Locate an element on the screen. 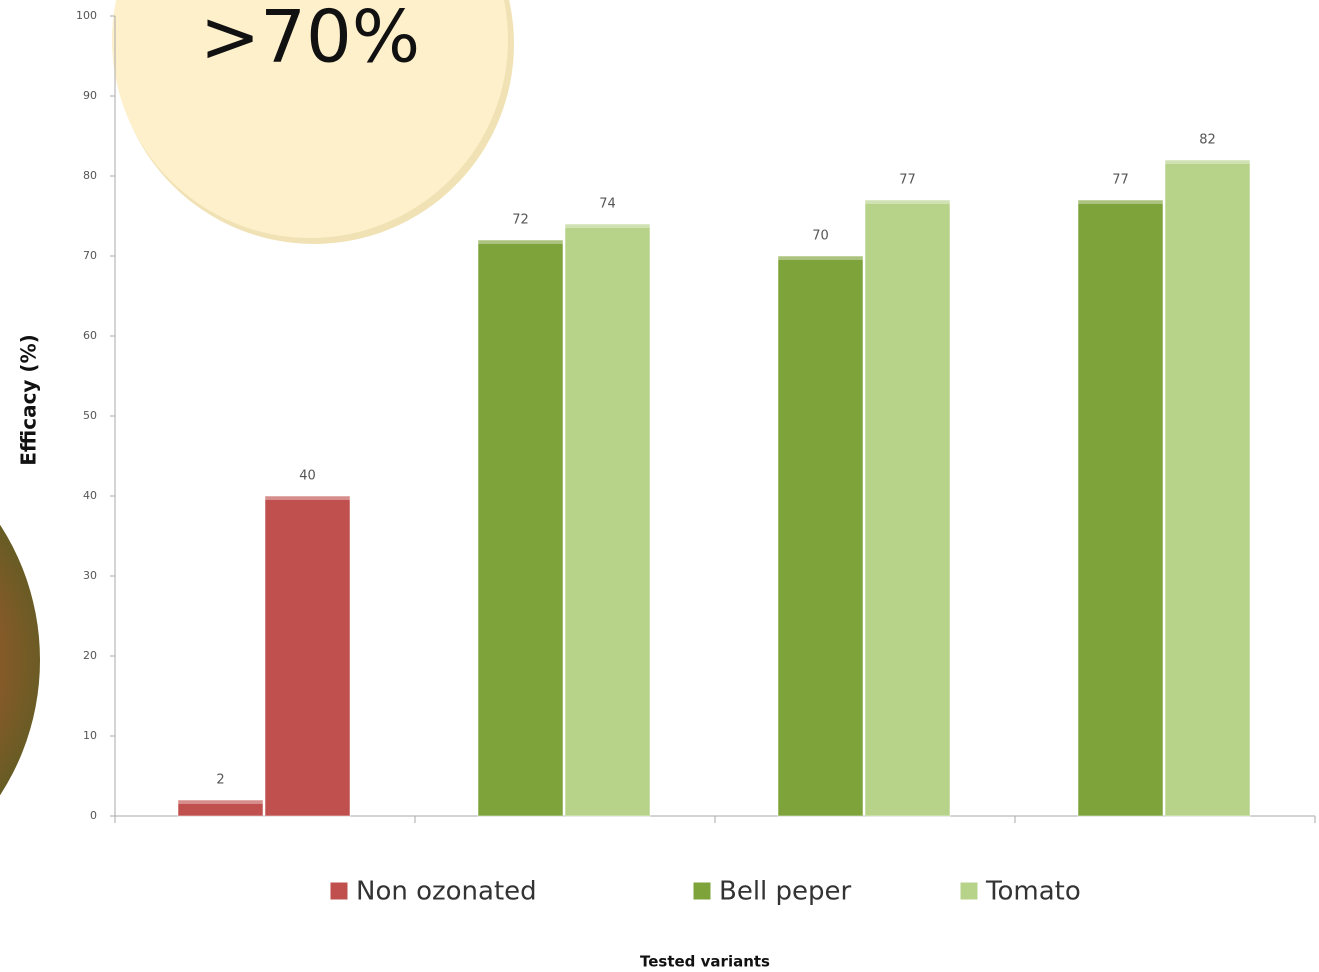  y-tick-label: 70 is located at coordinates (90, 255).